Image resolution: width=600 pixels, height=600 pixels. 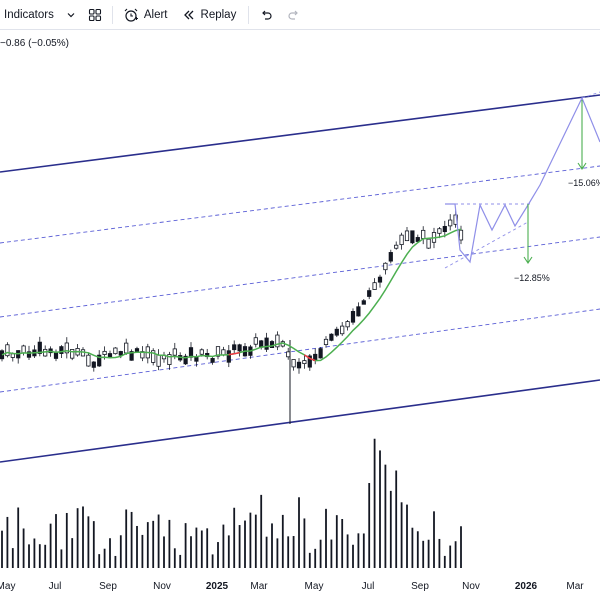 What do you see at coordinates (300, 421) in the screenshot?
I see `channel-lower-line` at bounding box center [300, 421].